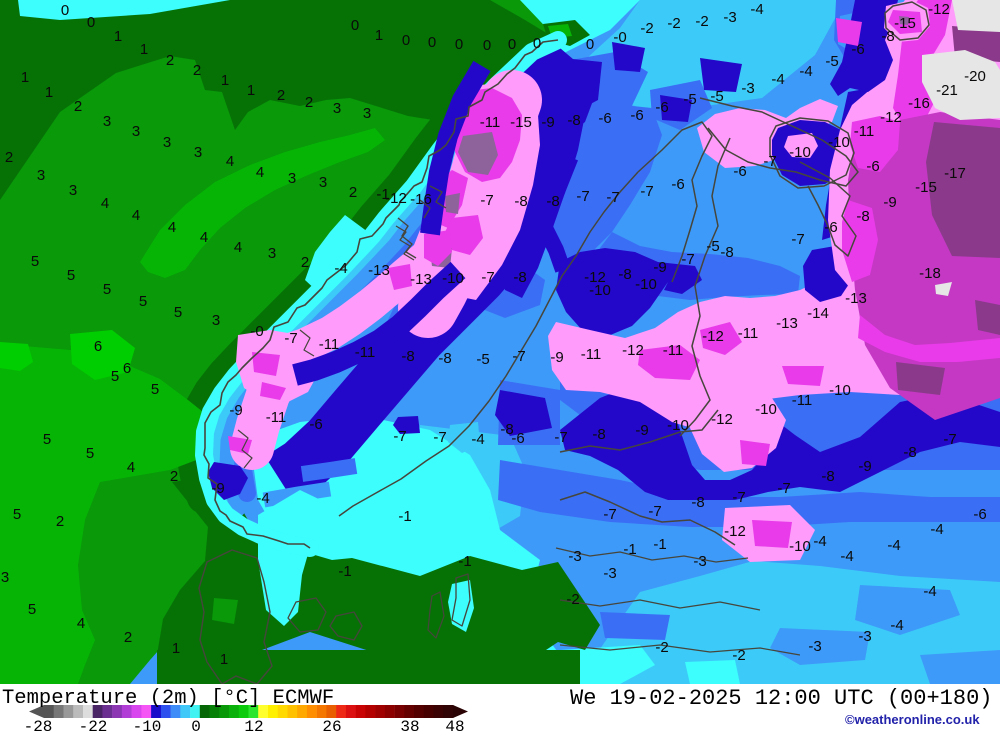  Describe the element at coordinates (253, 725) in the screenshot. I see `svg-text: 12` at that location.